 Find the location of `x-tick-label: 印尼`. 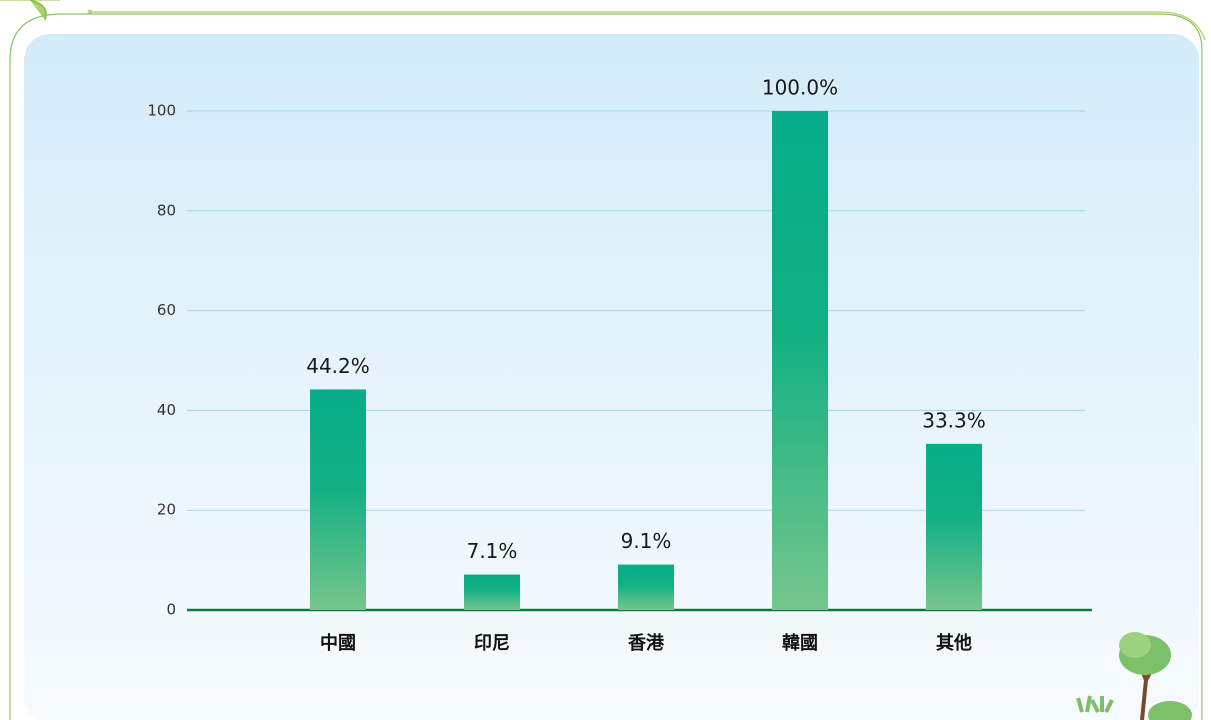

x-tick-label: 印尼 is located at coordinates (492, 643).